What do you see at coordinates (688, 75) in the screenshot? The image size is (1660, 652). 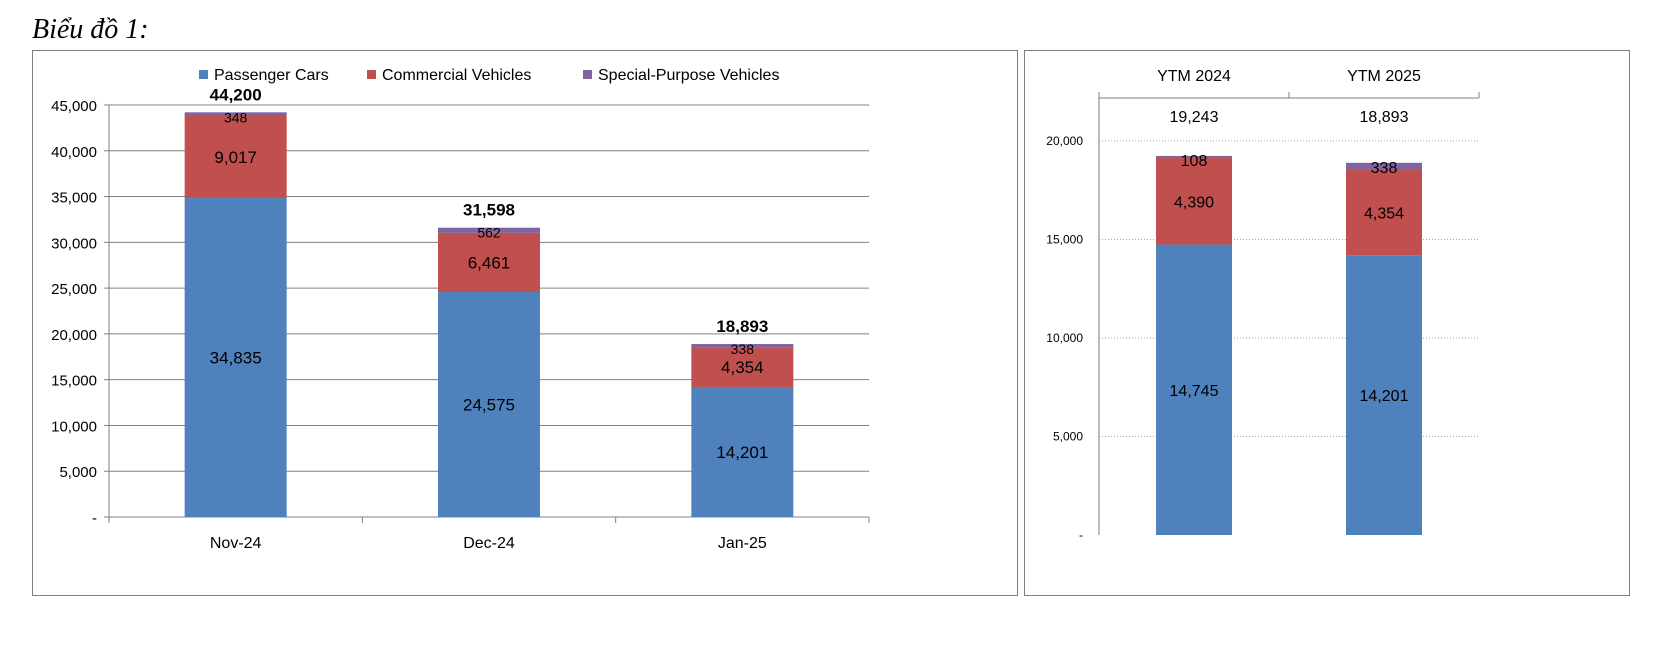 I see `legend-label-special-purpose-vehicles: Special-Purpose Vehicles` at bounding box center [688, 75].